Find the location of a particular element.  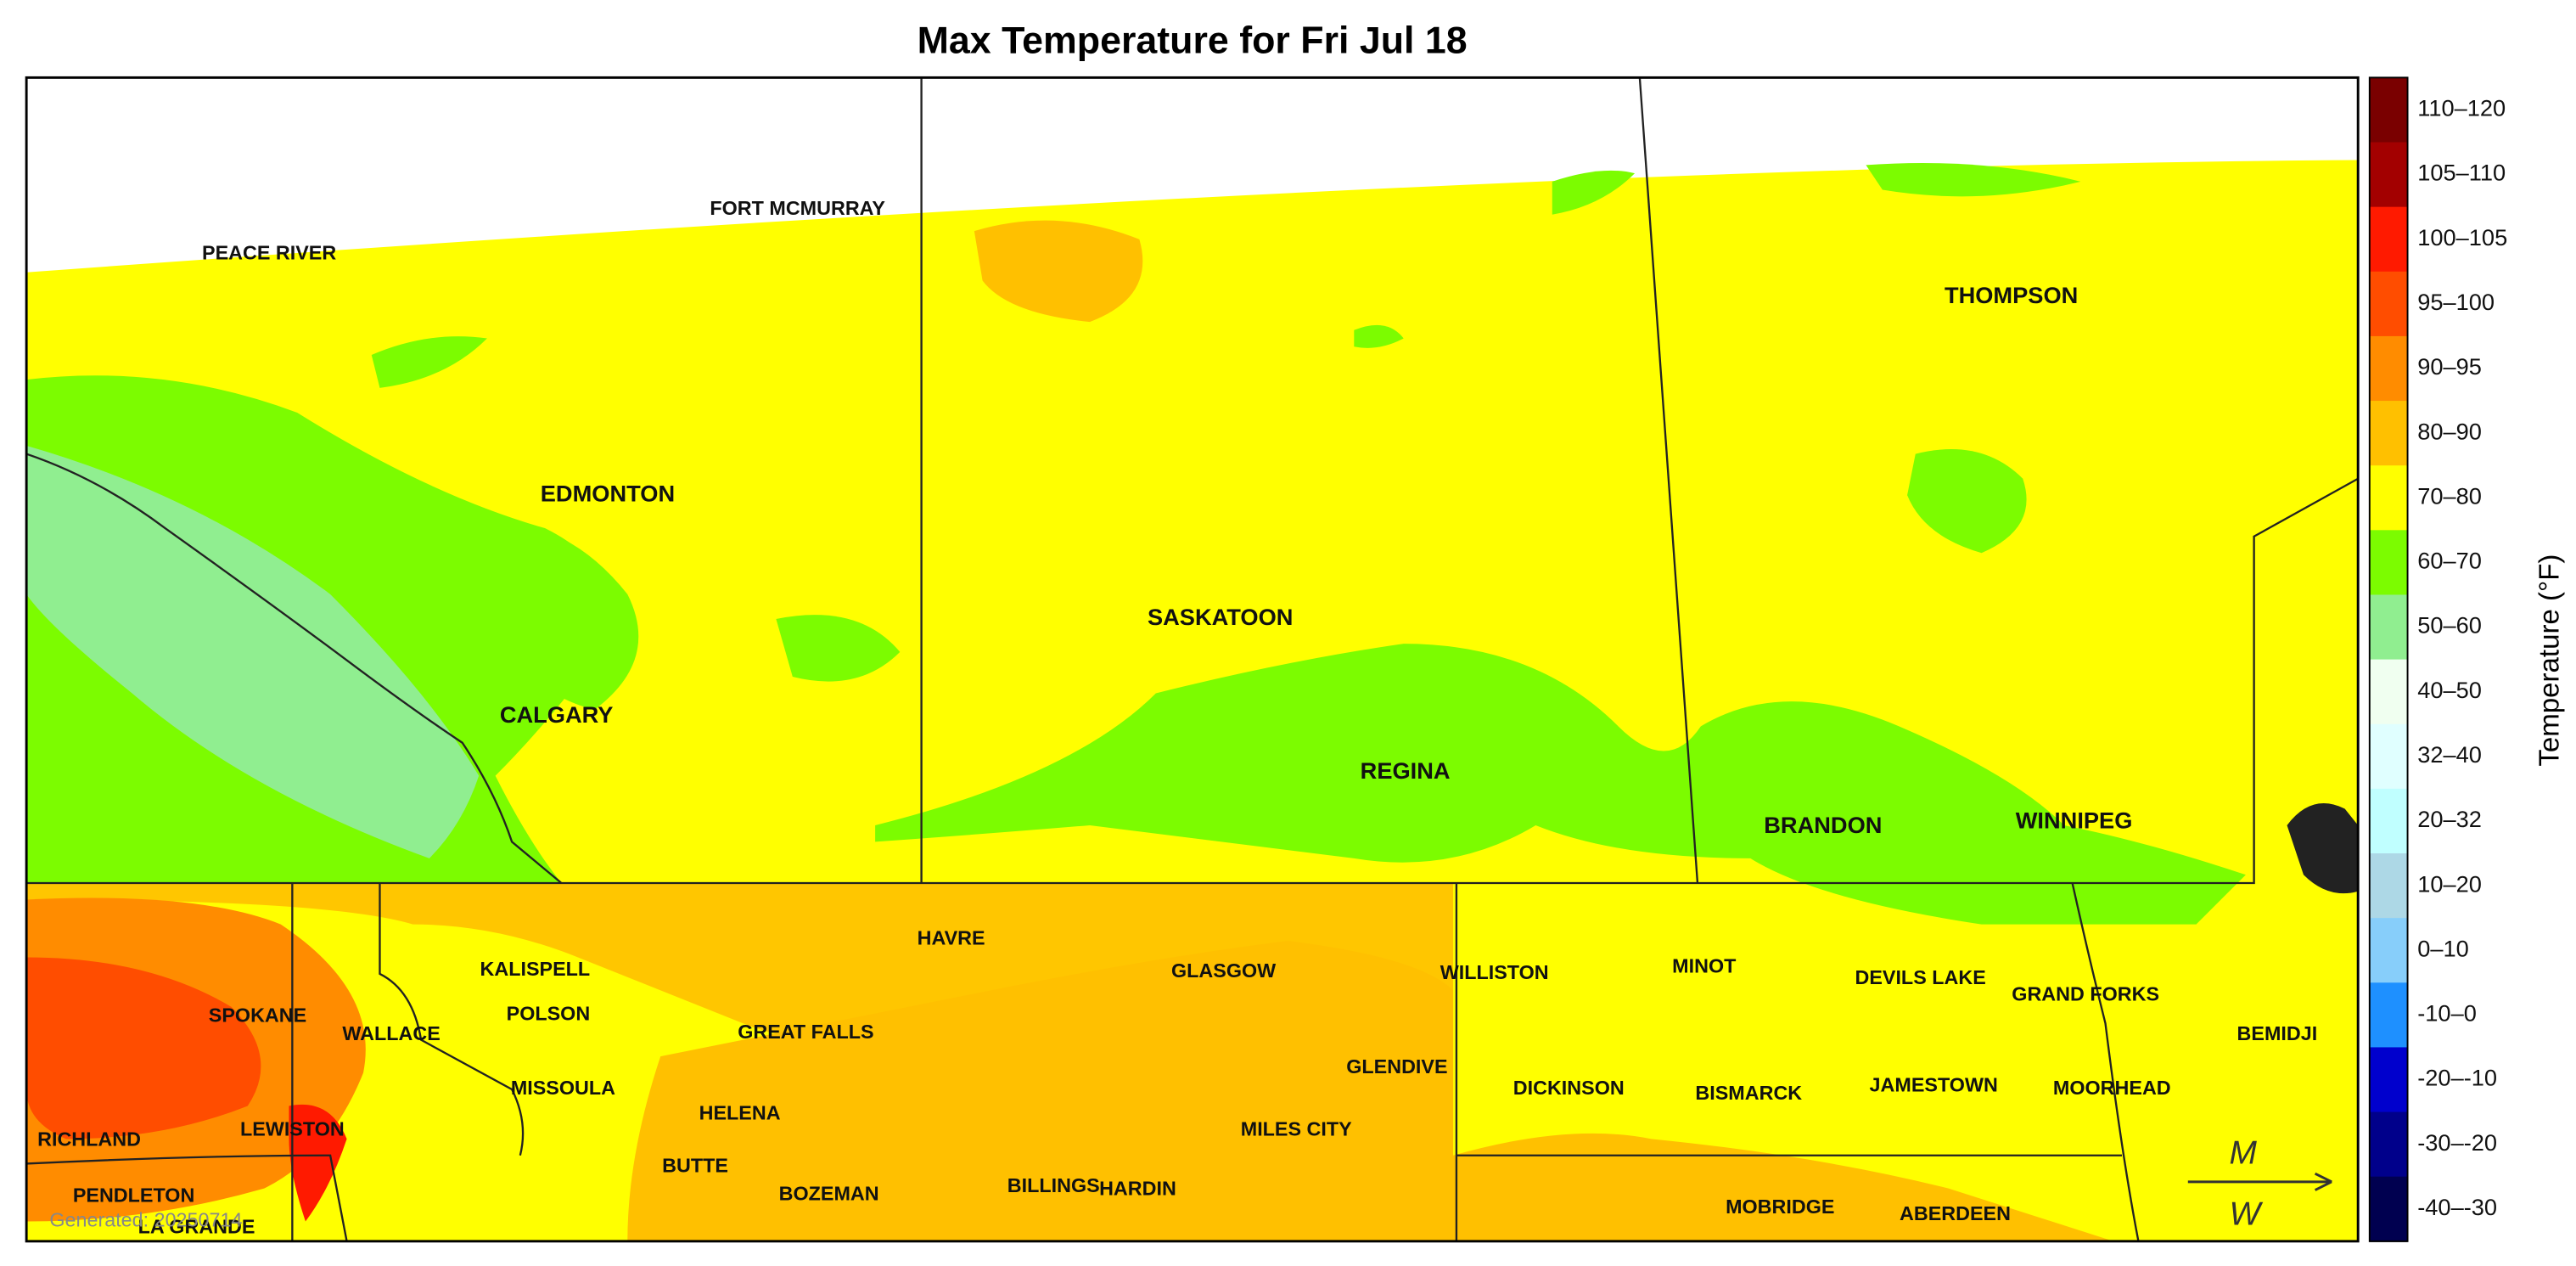

city-label: WALLACE is located at coordinates (391, 1033).